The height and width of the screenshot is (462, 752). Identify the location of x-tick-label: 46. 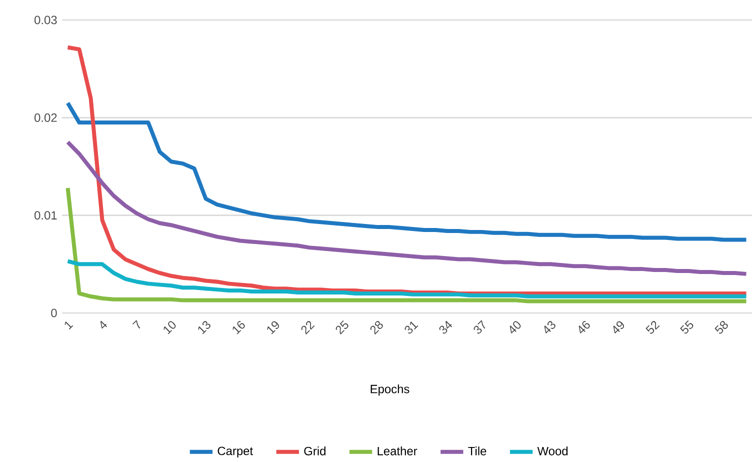
(584, 327).